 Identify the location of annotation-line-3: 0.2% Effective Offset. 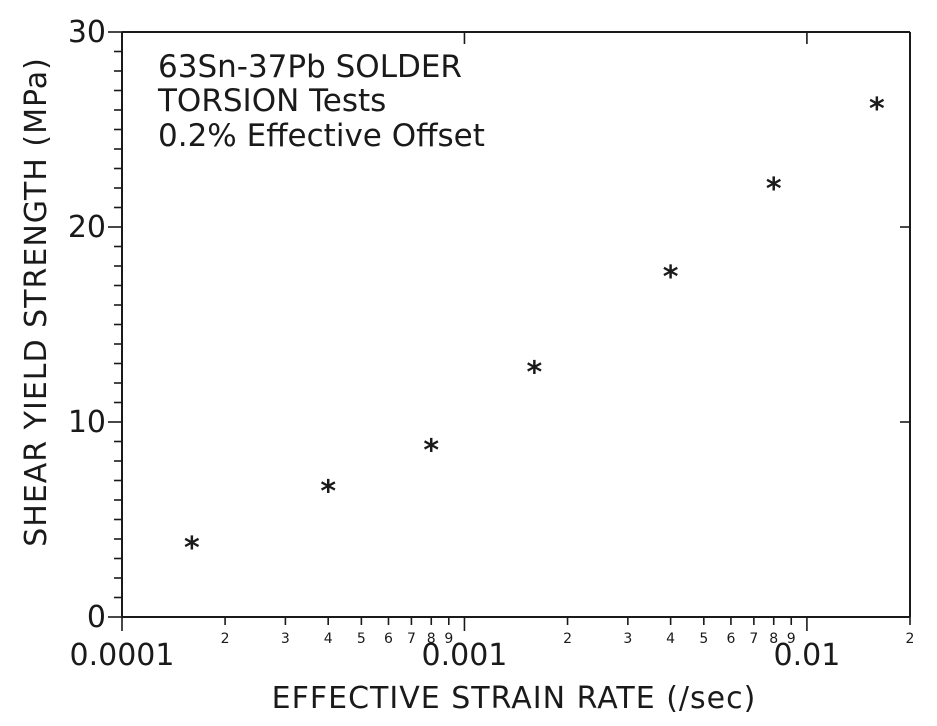
(321, 136).